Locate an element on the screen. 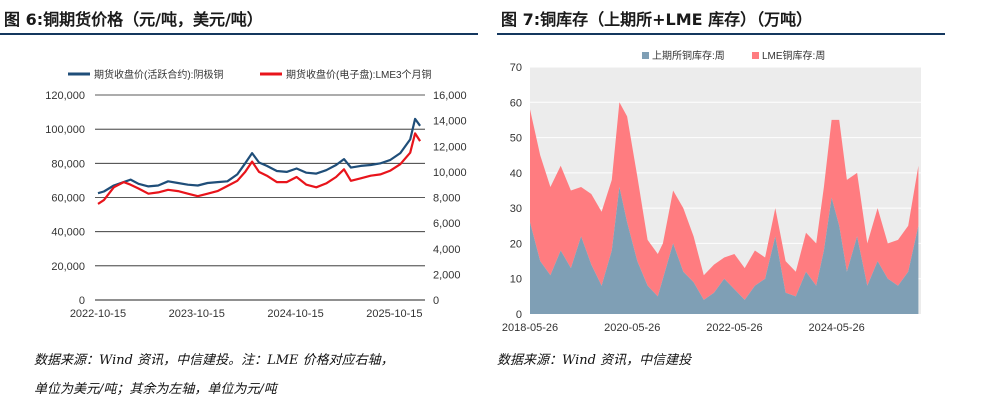  legend-label: 上期所铜库存:周 is located at coordinates (688, 55).